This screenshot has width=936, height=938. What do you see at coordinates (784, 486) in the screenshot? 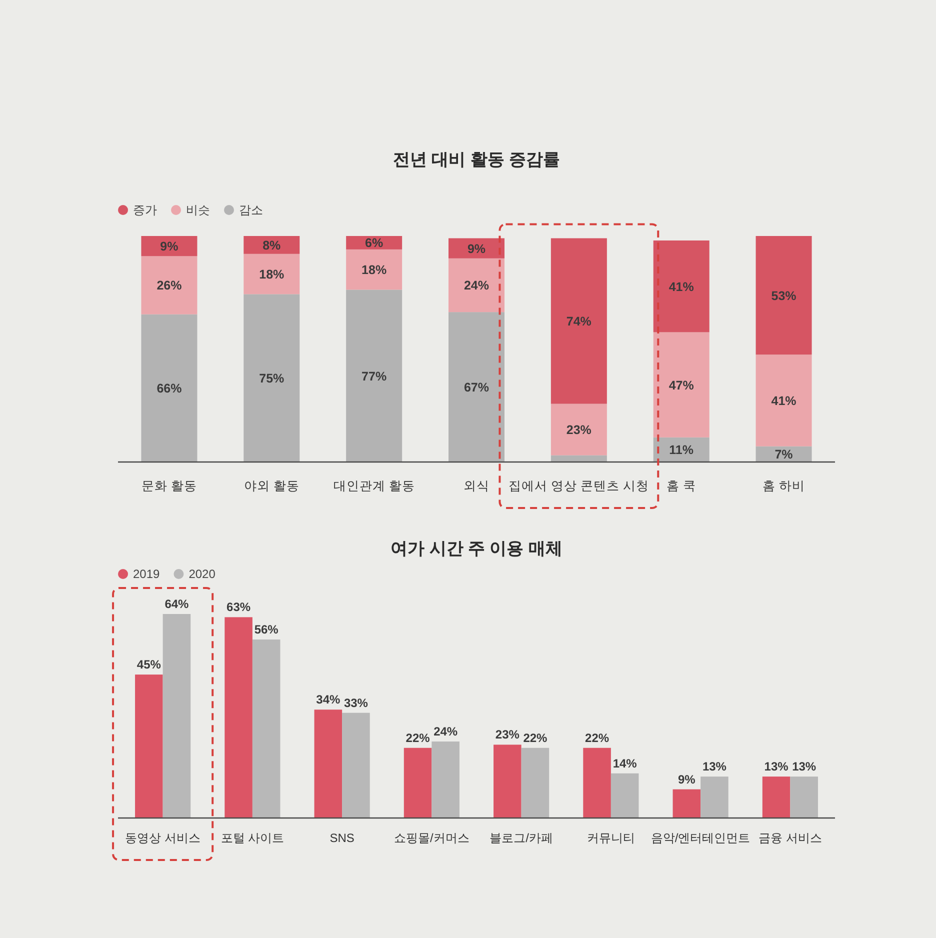
I see `x-tick-label: 홈 하비` at bounding box center [784, 486].